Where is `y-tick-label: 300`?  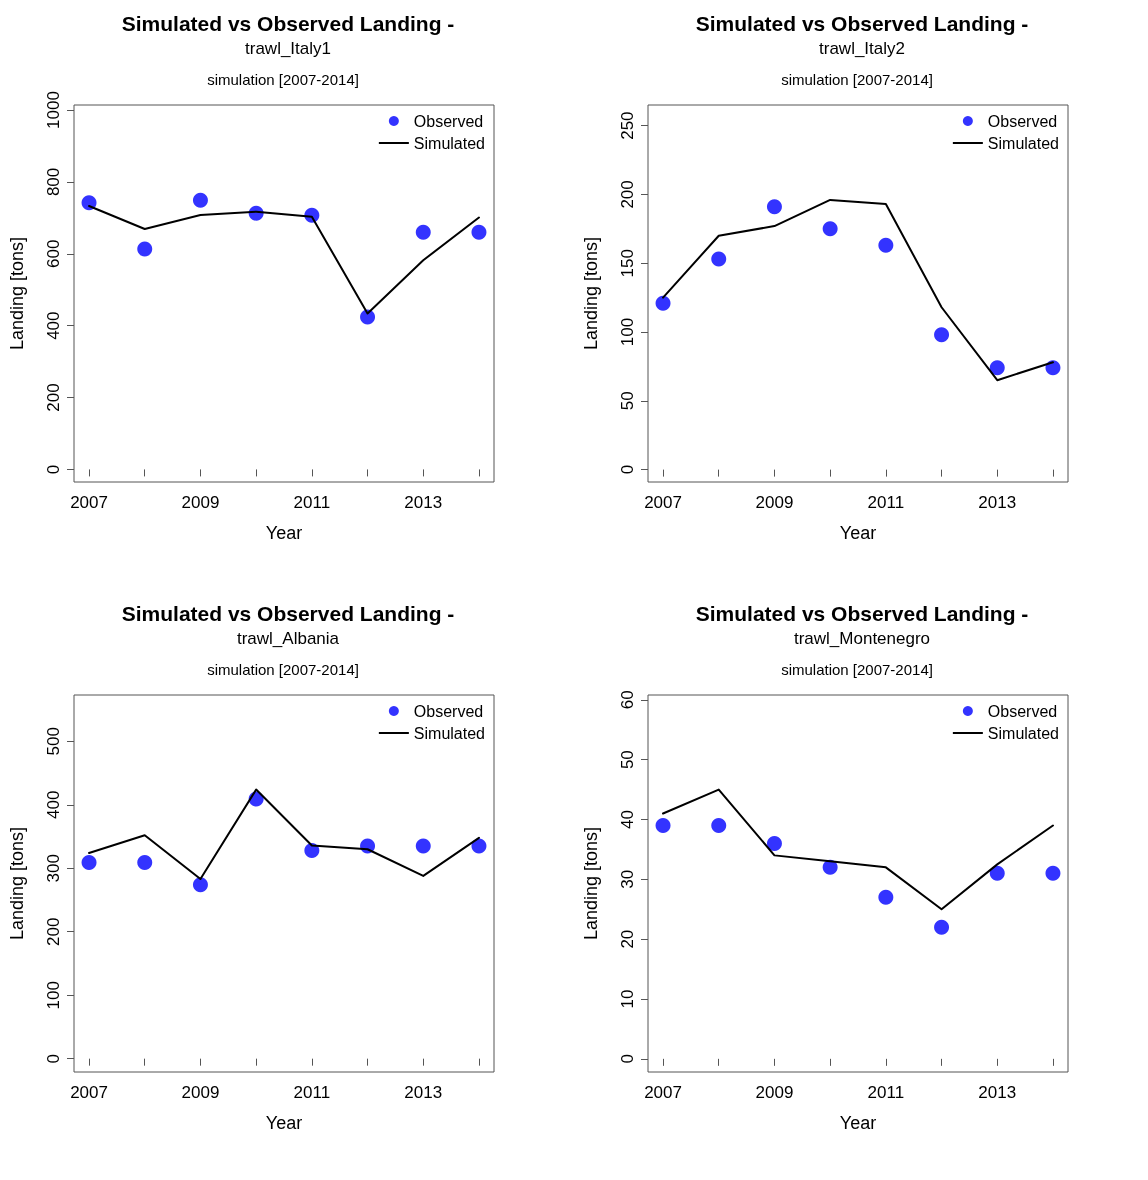 y-tick-label: 300 is located at coordinates (53, 868).